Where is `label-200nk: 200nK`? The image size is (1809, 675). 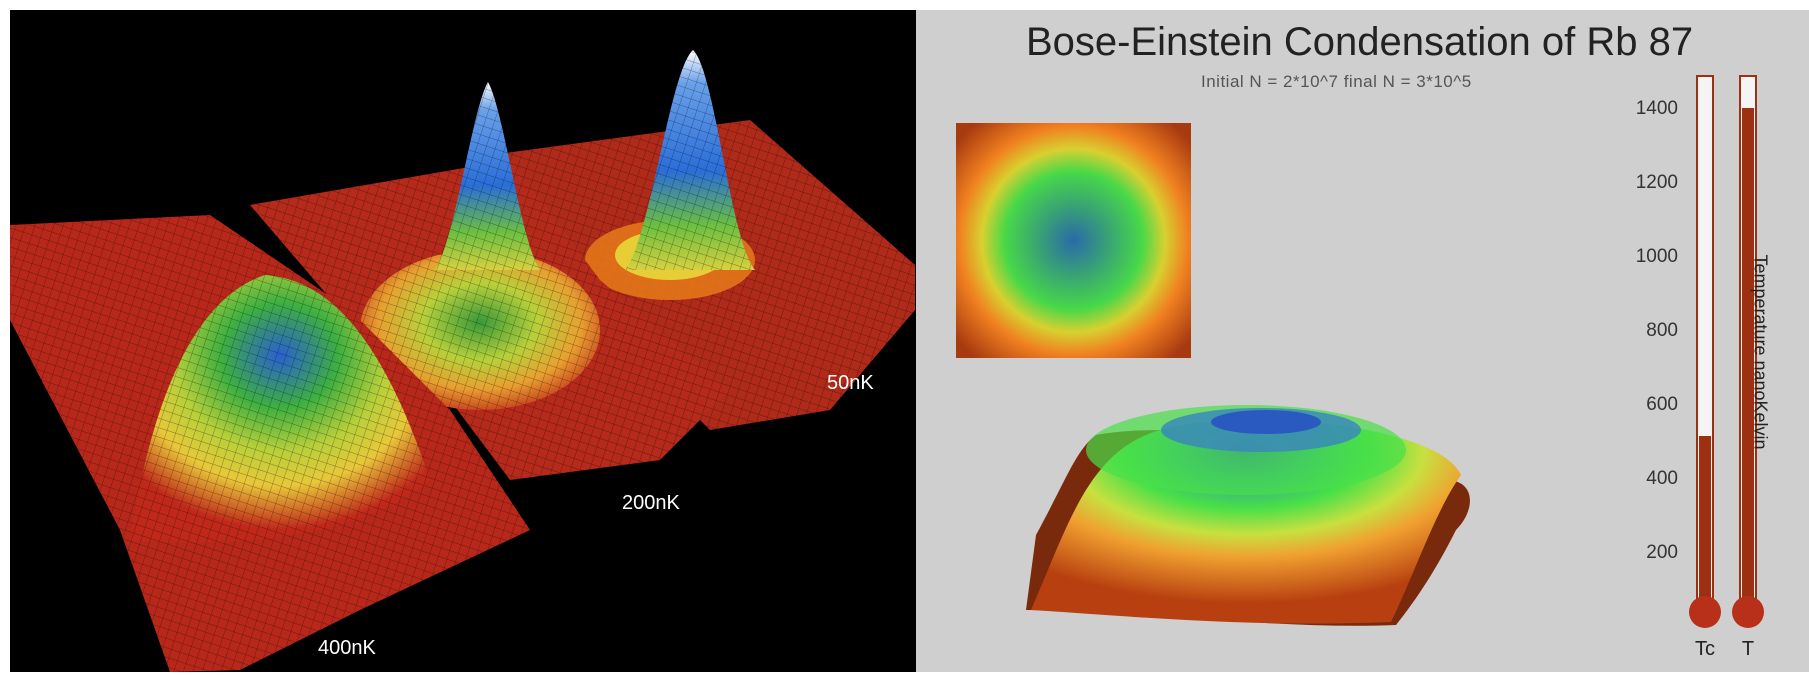 label-200nk: 200nK is located at coordinates (651, 503).